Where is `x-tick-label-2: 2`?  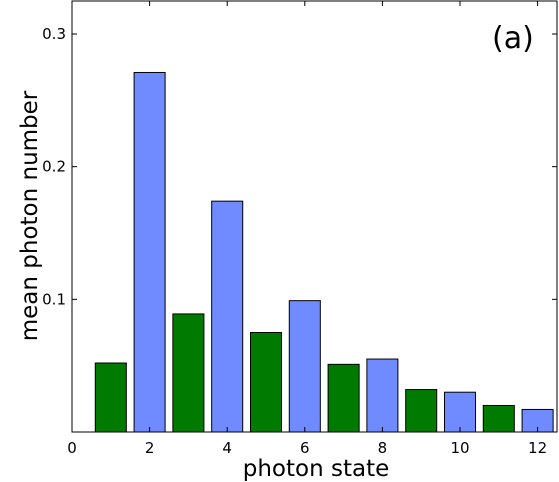 x-tick-label-2: 2 is located at coordinates (150, 448).